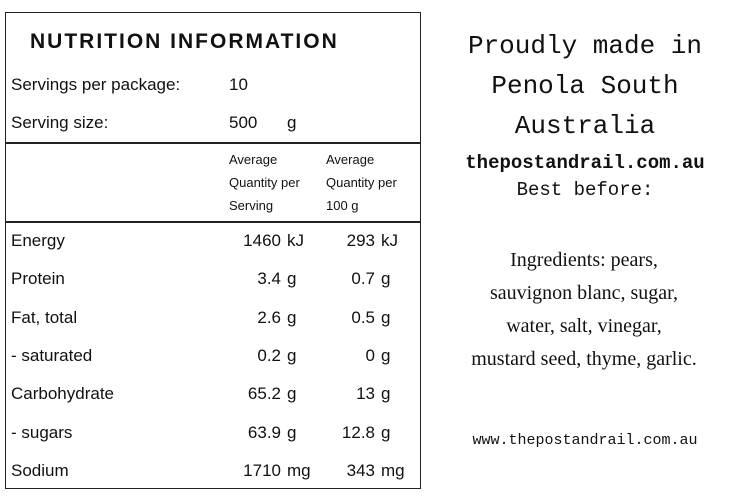 The width and height of the screenshot is (732, 496). I want to click on origin: Proudly made in Penola South Australia, so click(585, 86).